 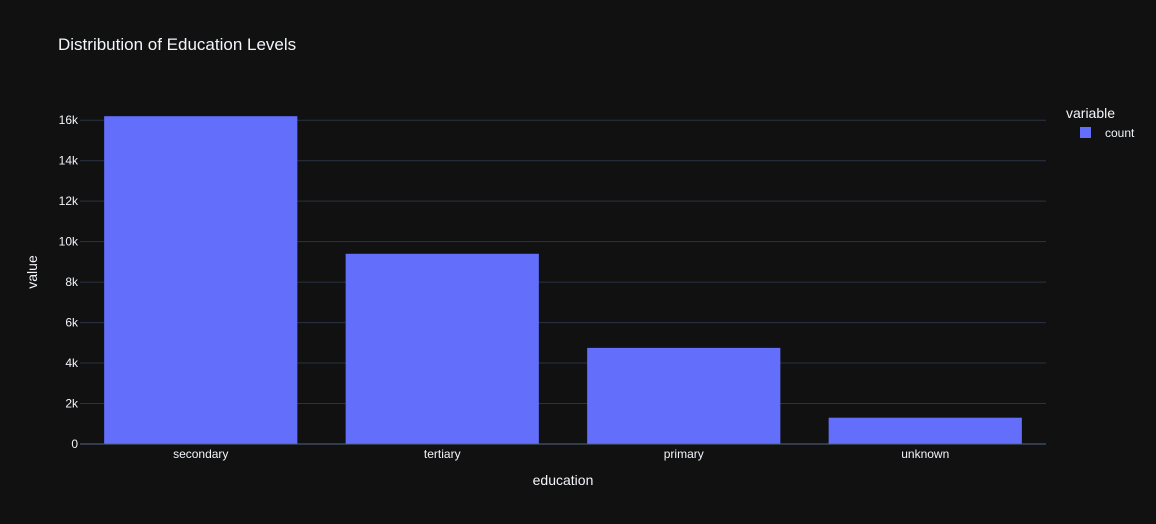 I want to click on x-tick-label-secondary: secondary, so click(x=200, y=454).